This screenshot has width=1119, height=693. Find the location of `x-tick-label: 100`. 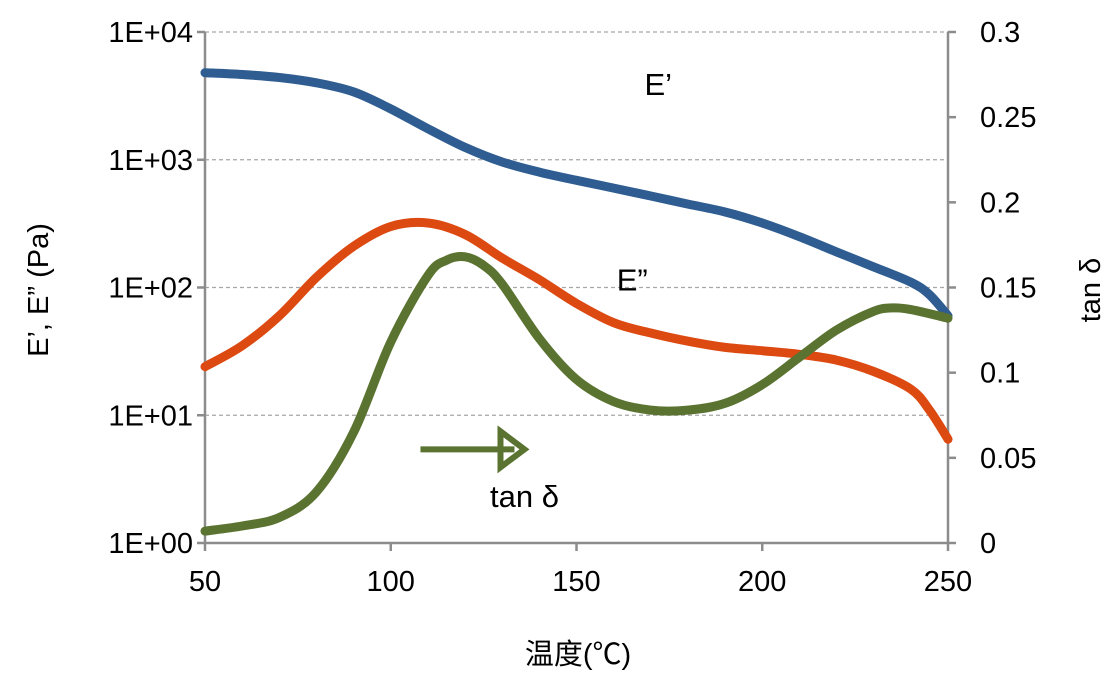

x-tick-label: 100 is located at coordinates (391, 582).